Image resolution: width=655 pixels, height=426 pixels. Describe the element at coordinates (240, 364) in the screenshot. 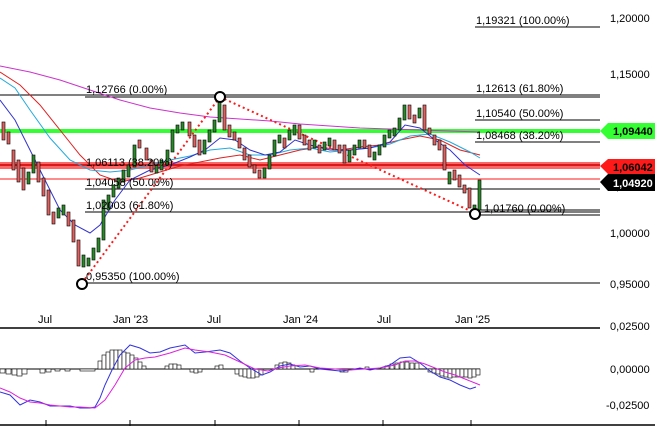

I see `macd-histogram` at that location.